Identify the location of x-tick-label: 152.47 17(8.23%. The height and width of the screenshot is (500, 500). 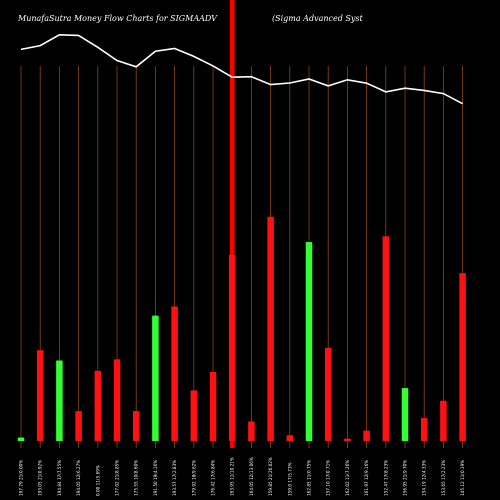
(385, 478).